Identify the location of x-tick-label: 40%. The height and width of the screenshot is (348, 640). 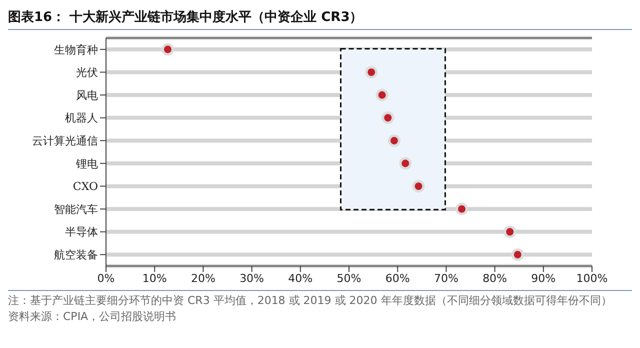
(300, 278).